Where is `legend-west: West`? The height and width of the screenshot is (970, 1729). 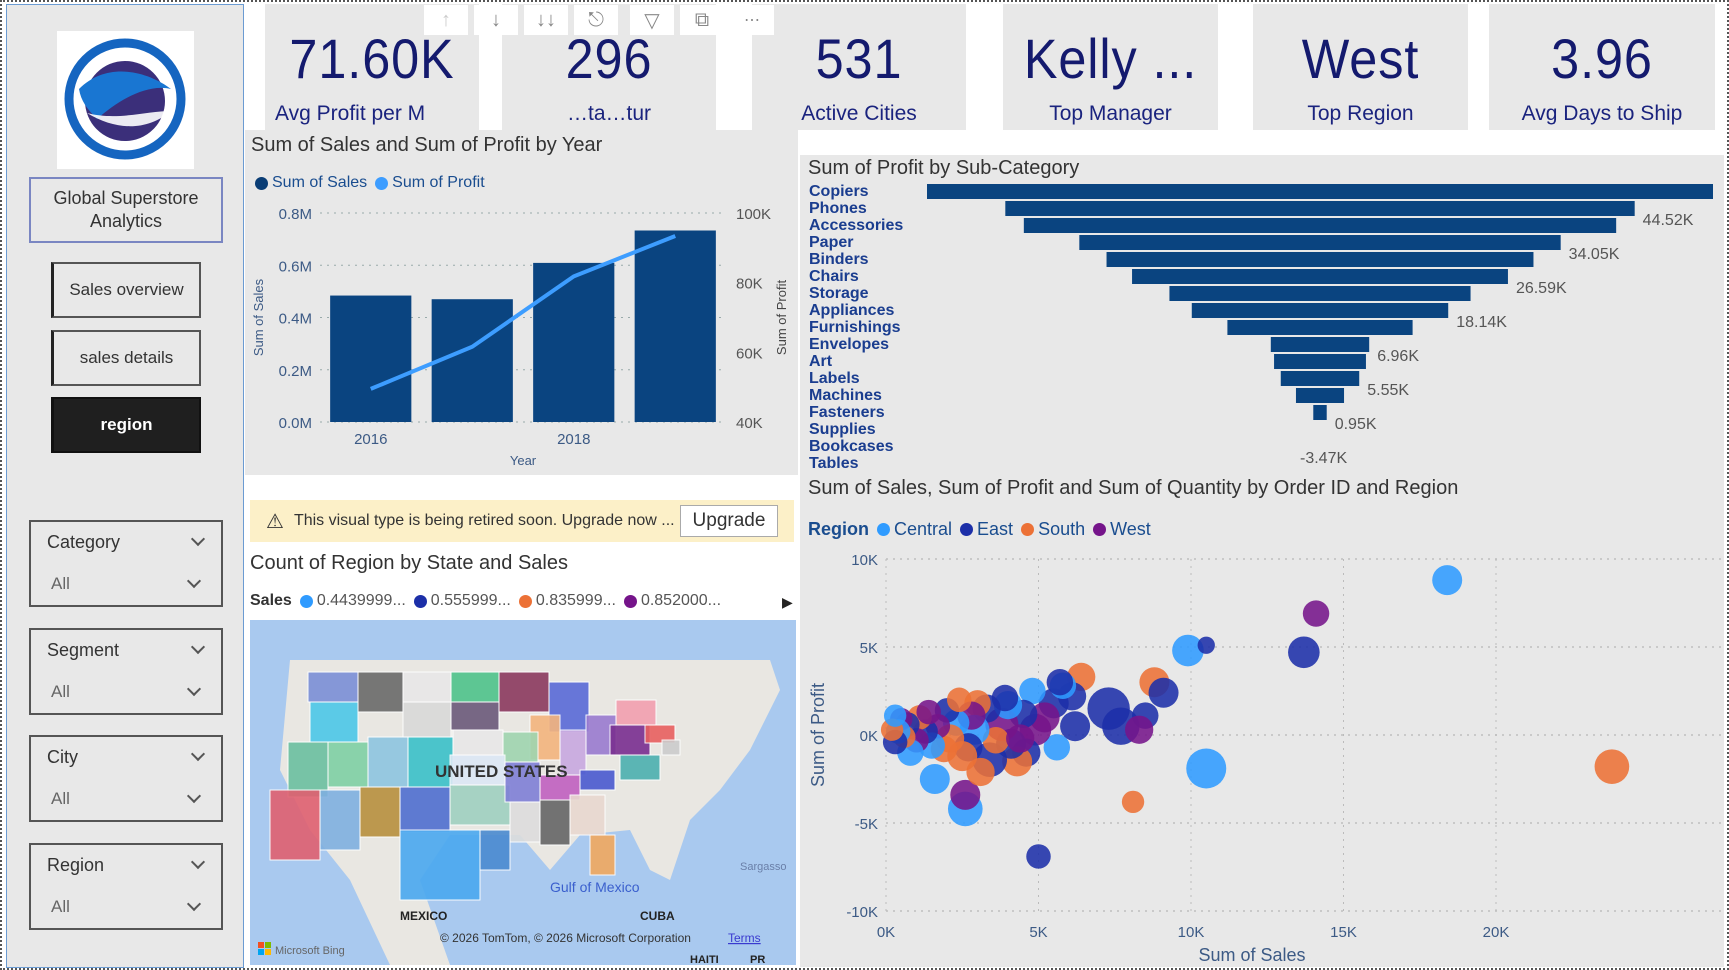 legend-west: West is located at coordinates (1130, 529).